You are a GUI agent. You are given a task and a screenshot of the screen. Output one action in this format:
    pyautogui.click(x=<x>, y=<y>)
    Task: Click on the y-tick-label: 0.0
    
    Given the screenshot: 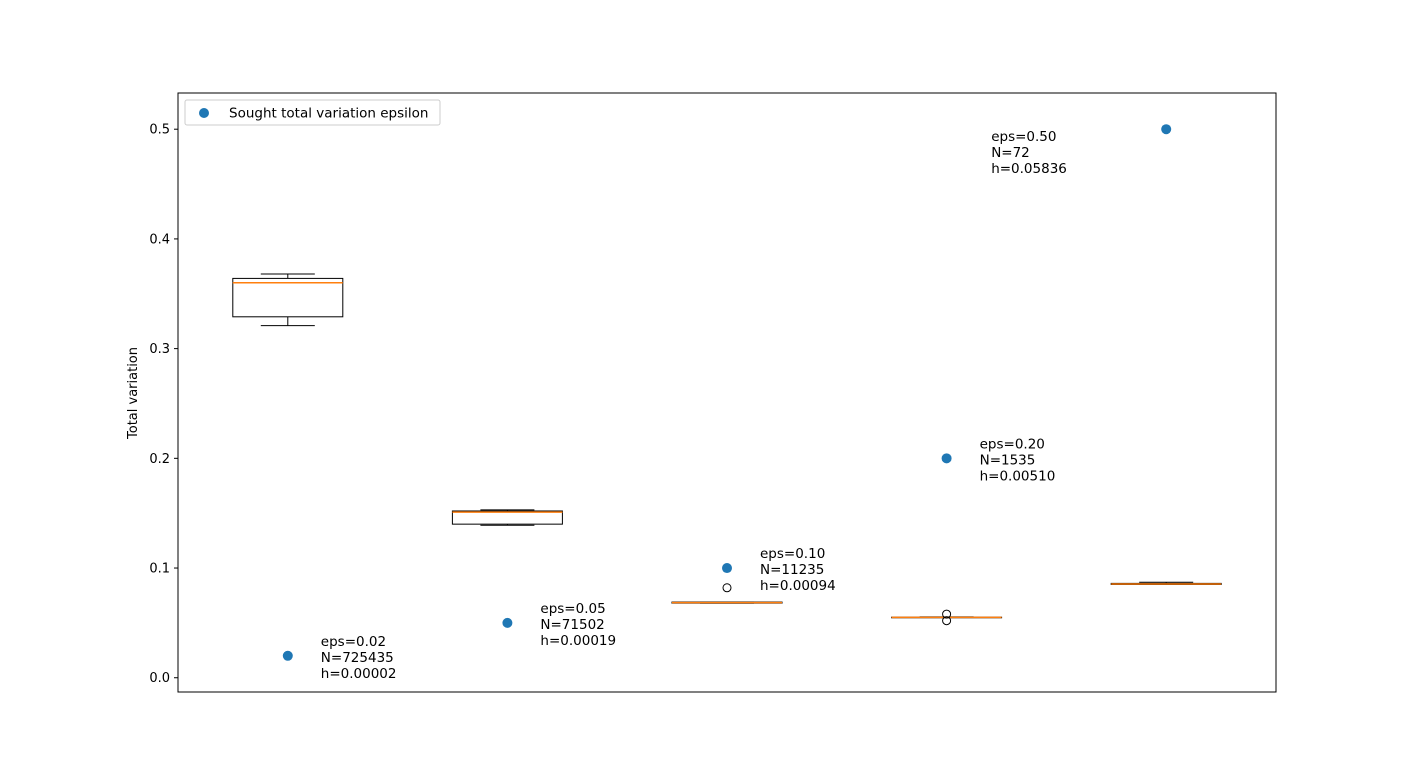 What is the action you would take?
    pyautogui.click(x=159, y=678)
    